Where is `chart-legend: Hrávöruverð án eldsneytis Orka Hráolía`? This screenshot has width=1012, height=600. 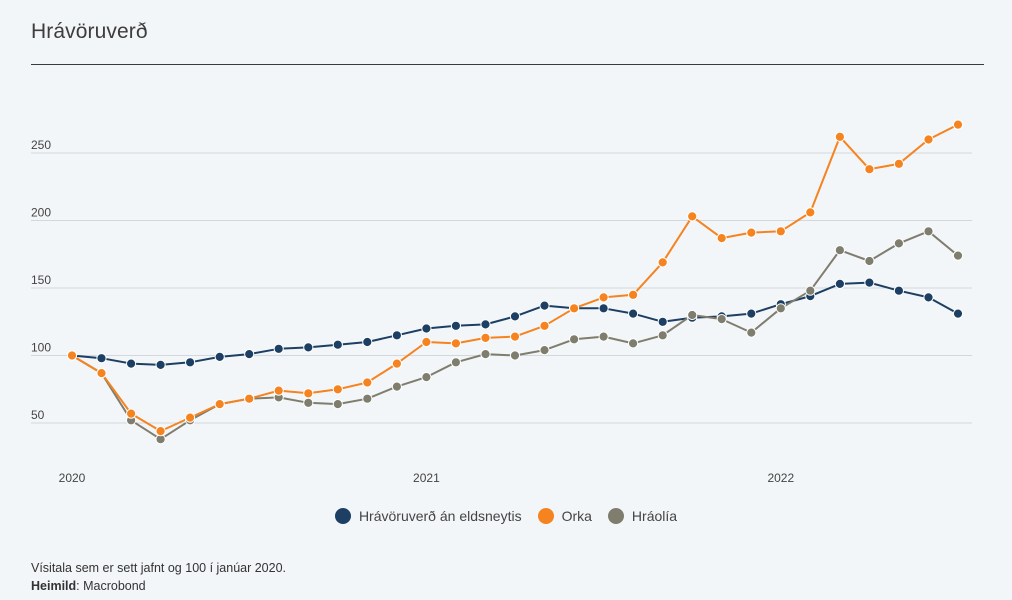
chart-legend: Hrávöruverð án eldsneytis Orka Hráolía is located at coordinates (506, 516).